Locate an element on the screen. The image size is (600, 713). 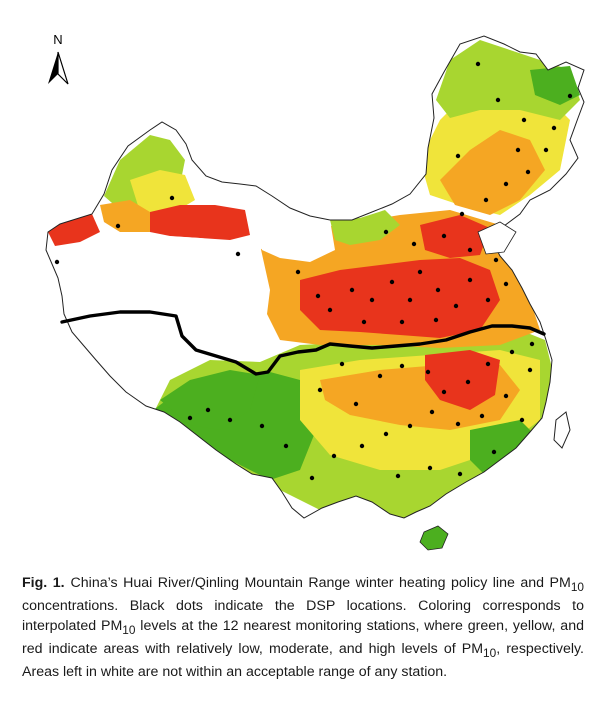
region-northwest-red-east is located at coordinates (200, 222).